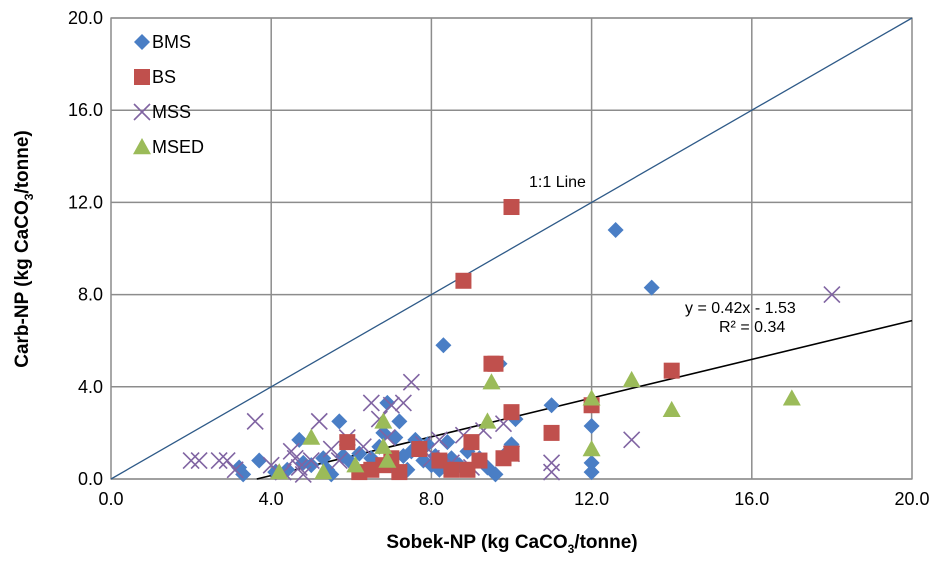  What do you see at coordinates (740, 308) in the screenshot?
I see `trend-equation: y = 0.42x - 1.53` at bounding box center [740, 308].